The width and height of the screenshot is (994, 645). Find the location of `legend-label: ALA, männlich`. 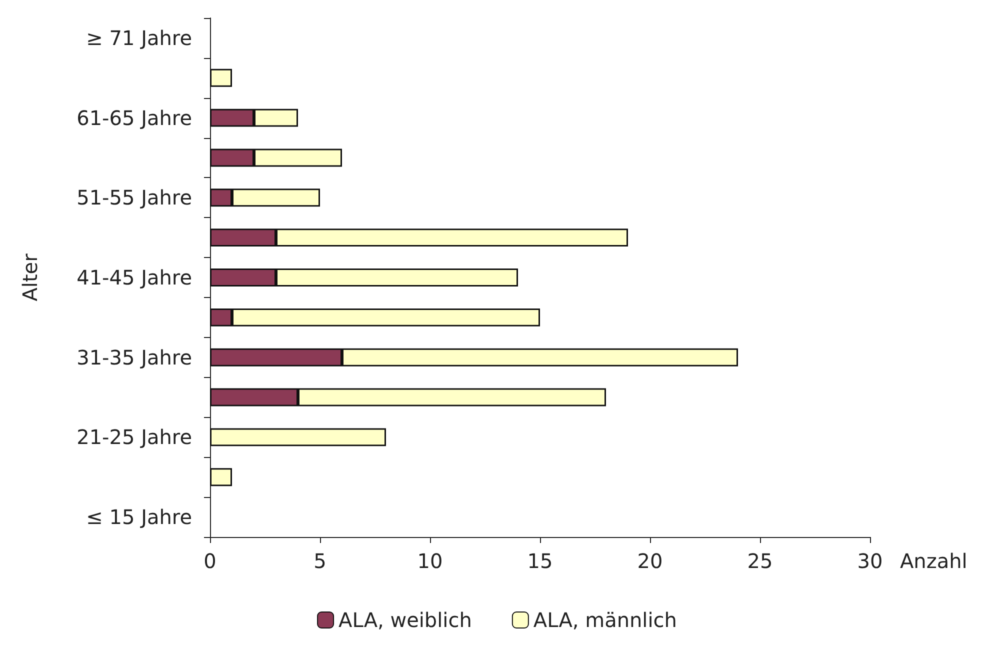

legend-label: ALA, männlich is located at coordinates (605, 620).